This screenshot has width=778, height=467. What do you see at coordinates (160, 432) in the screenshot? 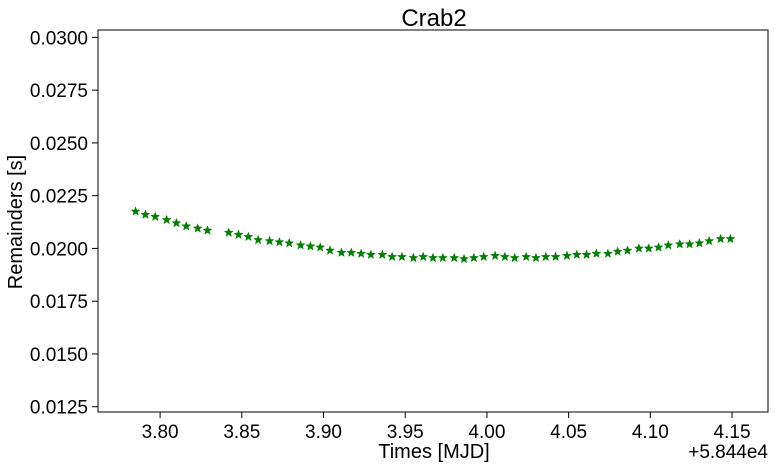
I see `x-tick-label: 3.80` at bounding box center [160, 432].